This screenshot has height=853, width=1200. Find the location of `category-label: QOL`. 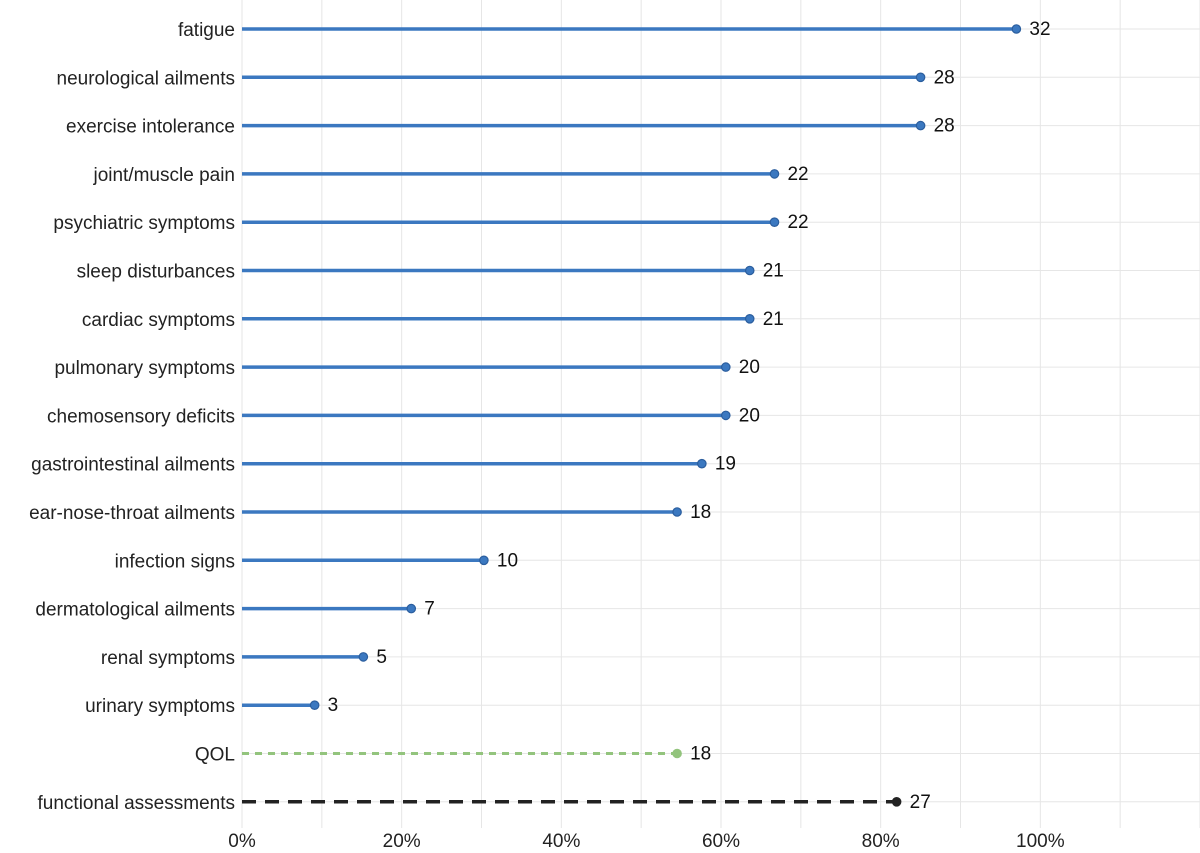

category-label: QOL is located at coordinates (215, 755).